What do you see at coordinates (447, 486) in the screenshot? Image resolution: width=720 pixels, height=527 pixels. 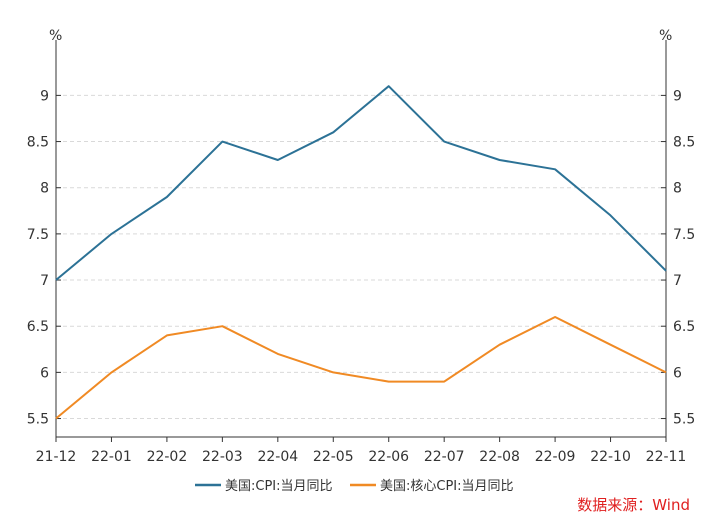 I see `legend-item-core-cpi-label: 美国:核心CPI:当月同比` at bounding box center [447, 486].